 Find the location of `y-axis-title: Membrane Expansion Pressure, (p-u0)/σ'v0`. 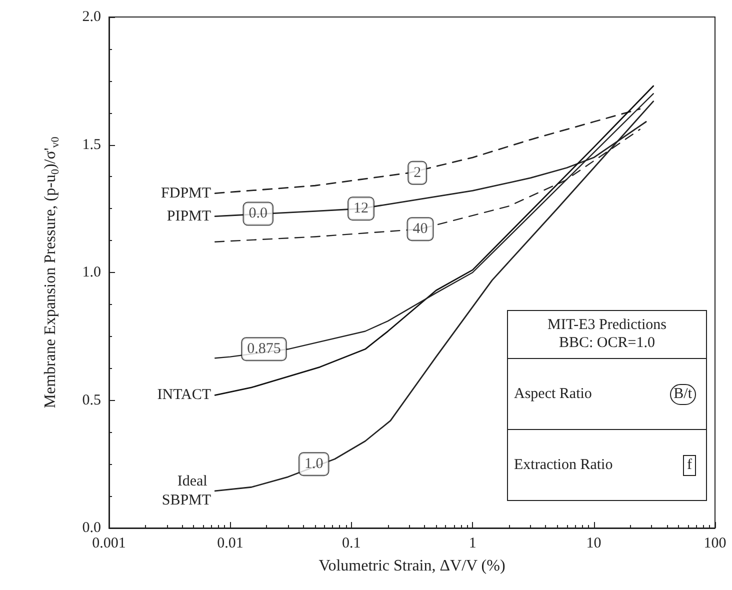

y-axis-title: Membrane Expansion Pressure, (p-u0)/σ'v0 is located at coordinates (52, 272).